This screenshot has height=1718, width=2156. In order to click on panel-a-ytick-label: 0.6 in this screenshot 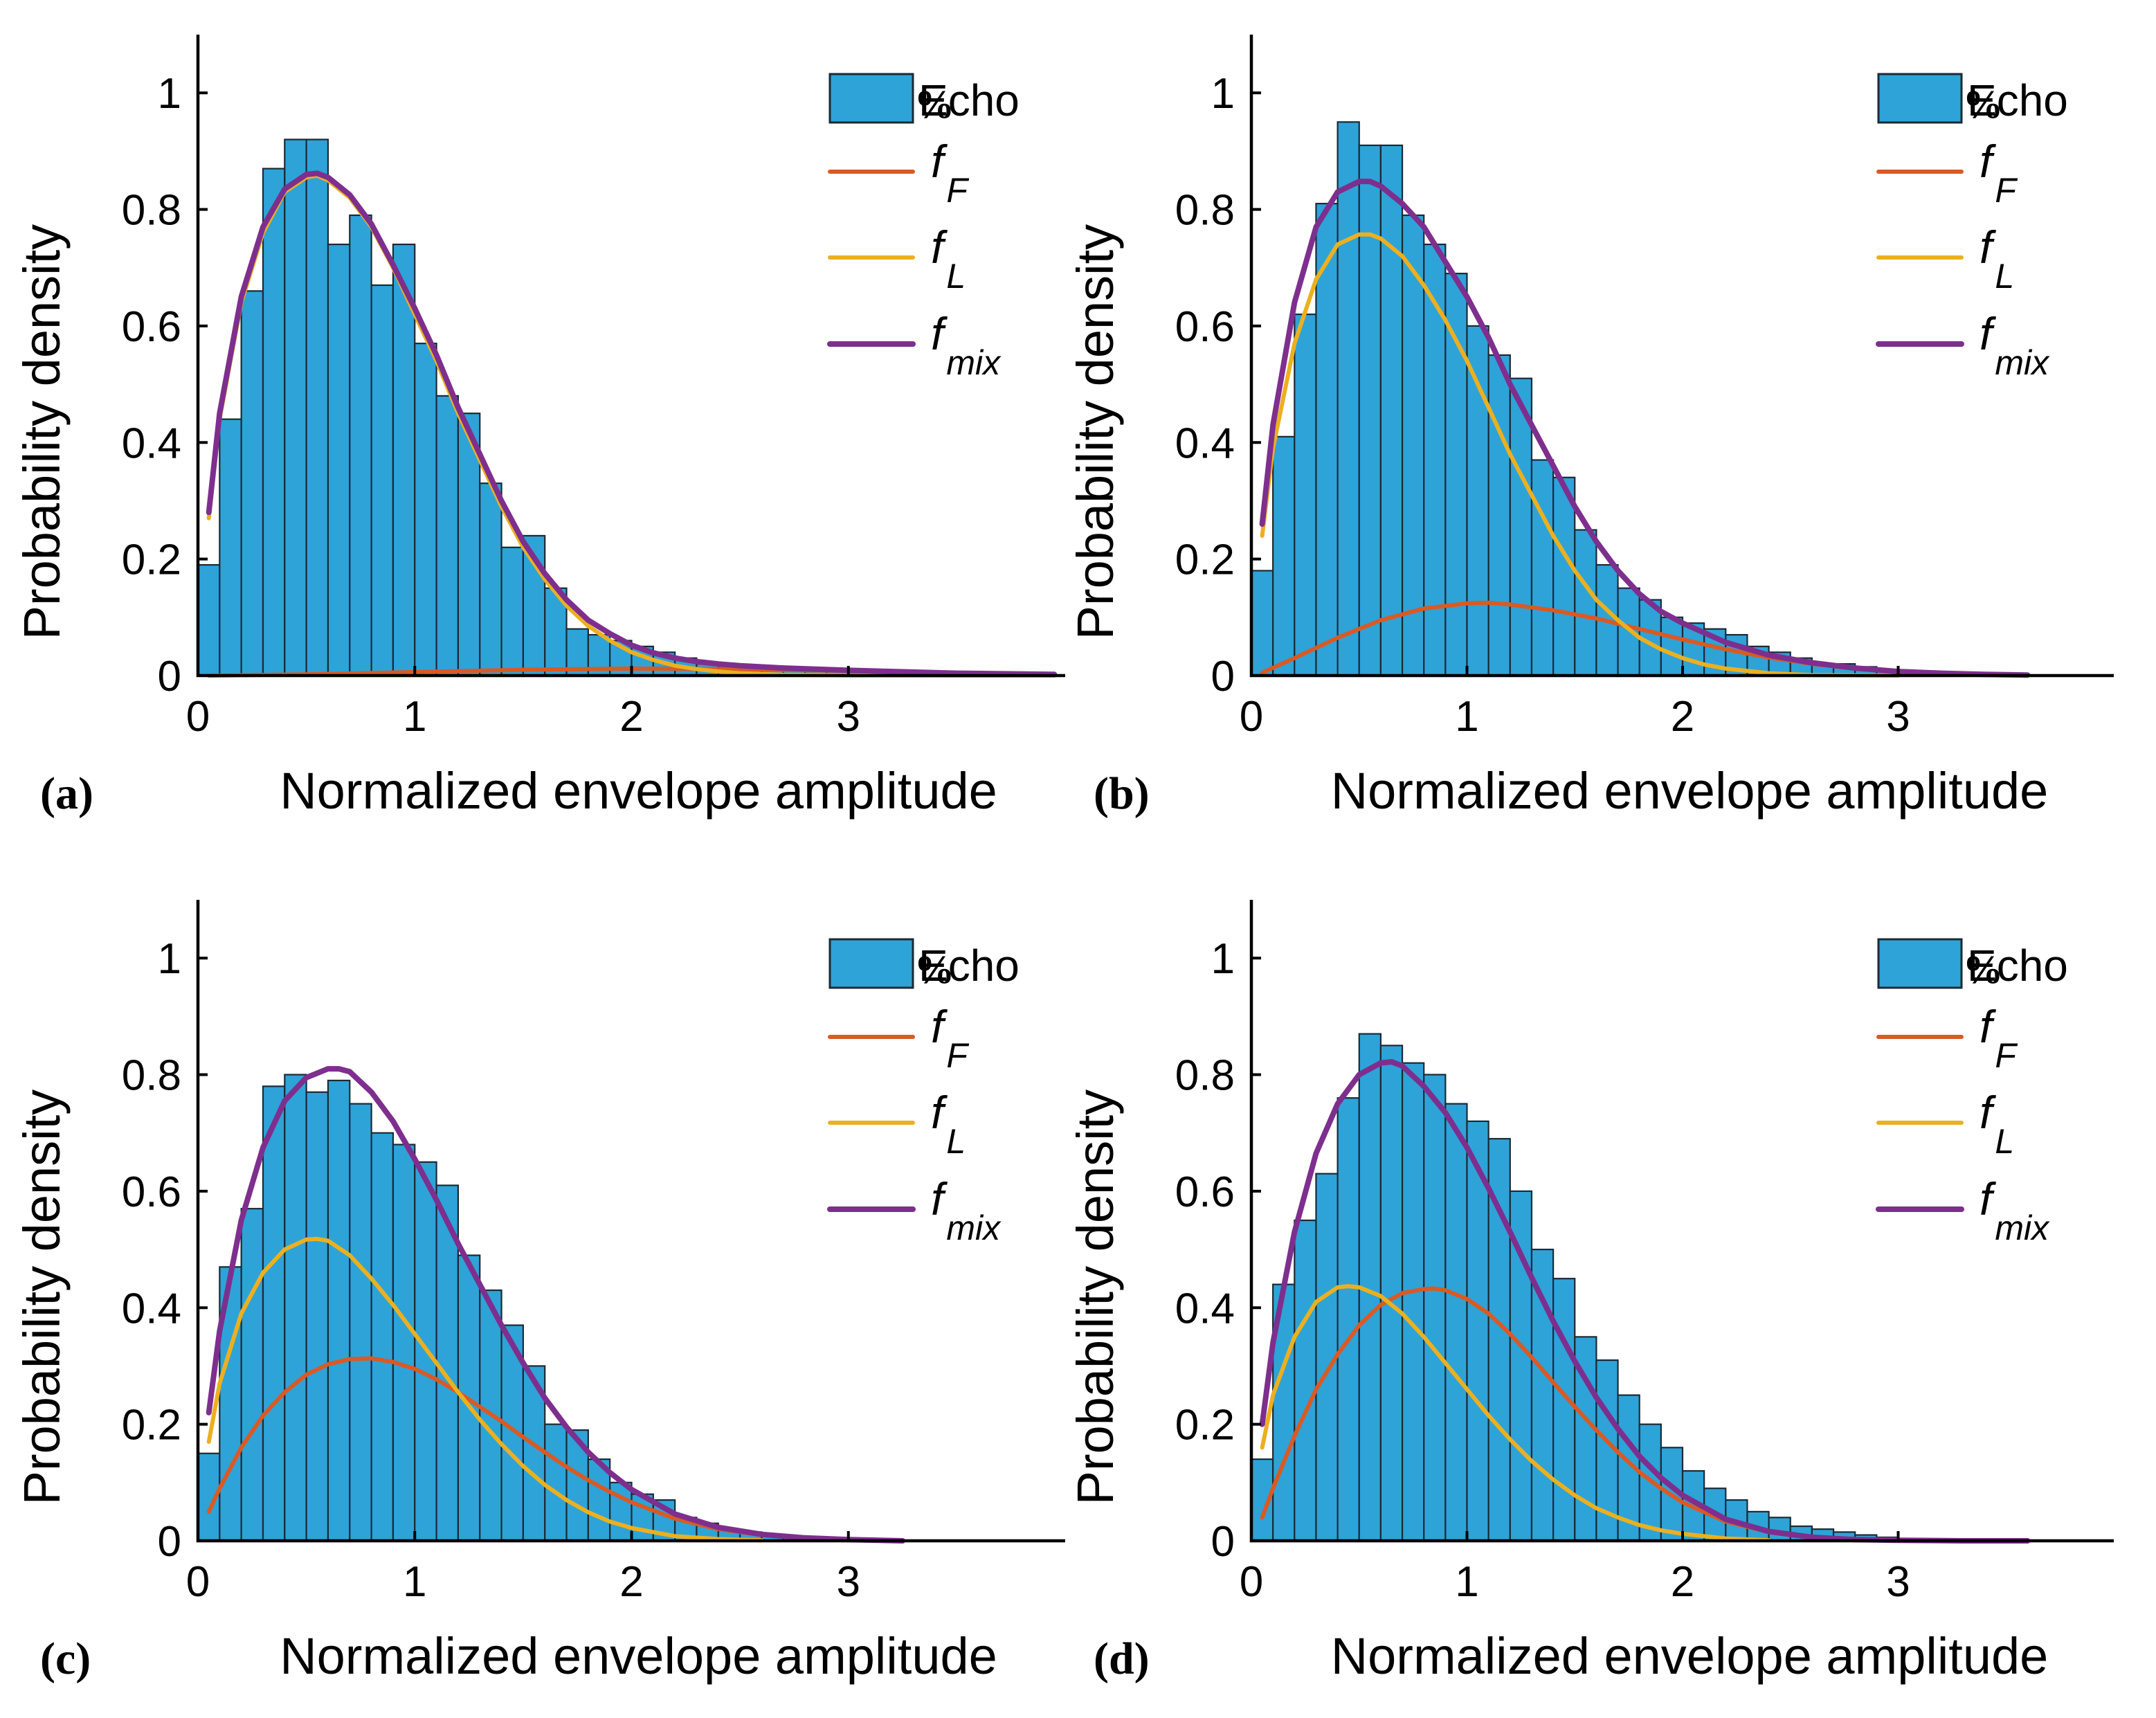, I will do `click(151, 327)`.